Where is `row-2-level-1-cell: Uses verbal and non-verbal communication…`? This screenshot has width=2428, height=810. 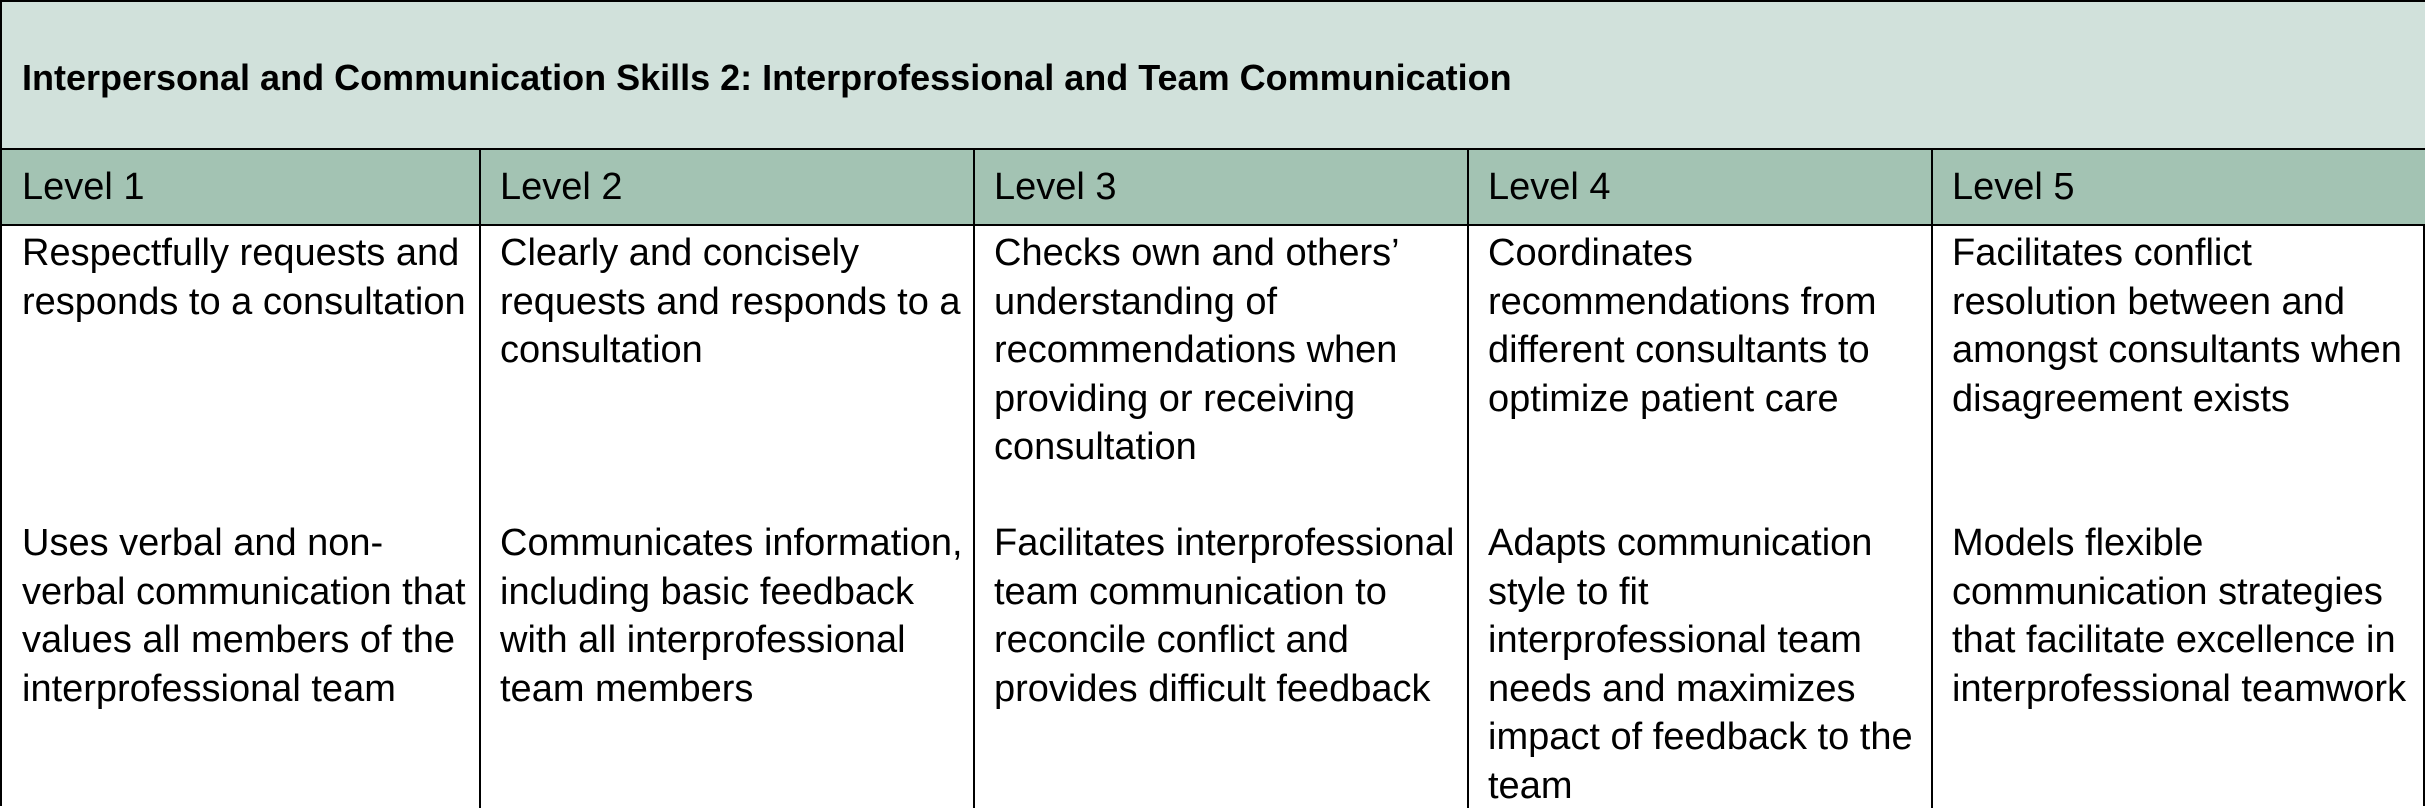
row-2-level-1-cell: Uses verbal and non-verbal communication… is located at coordinates (244, 616).